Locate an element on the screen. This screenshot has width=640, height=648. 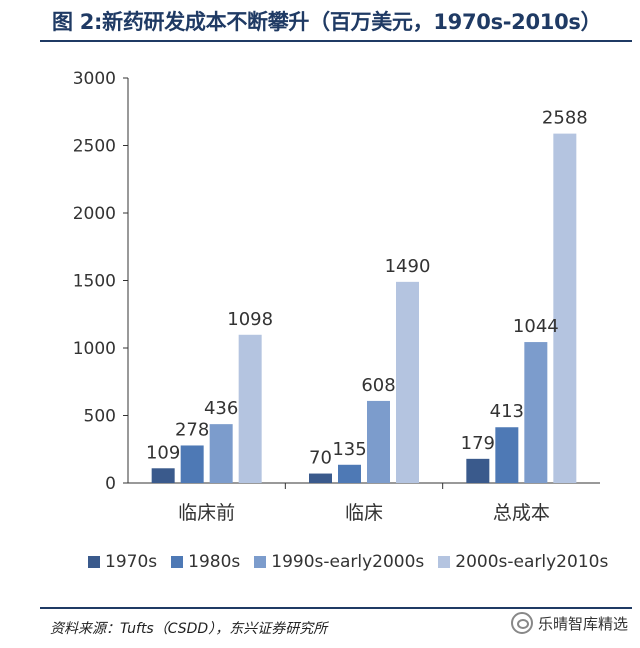
y-tick-label: 3000 is located at coordinates (94, 79).